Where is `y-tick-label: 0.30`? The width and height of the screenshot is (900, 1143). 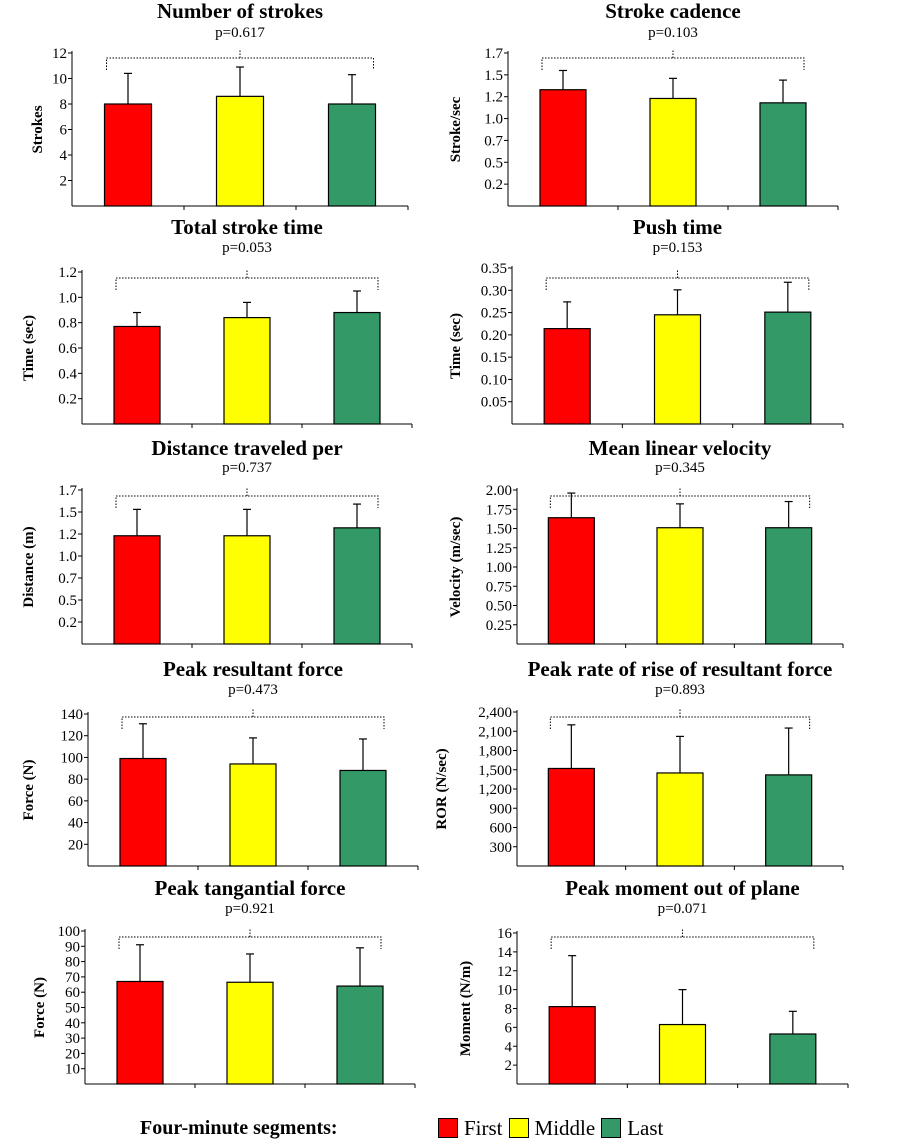
y-tick-label: 0.30 is located at coordinates (494, 291).